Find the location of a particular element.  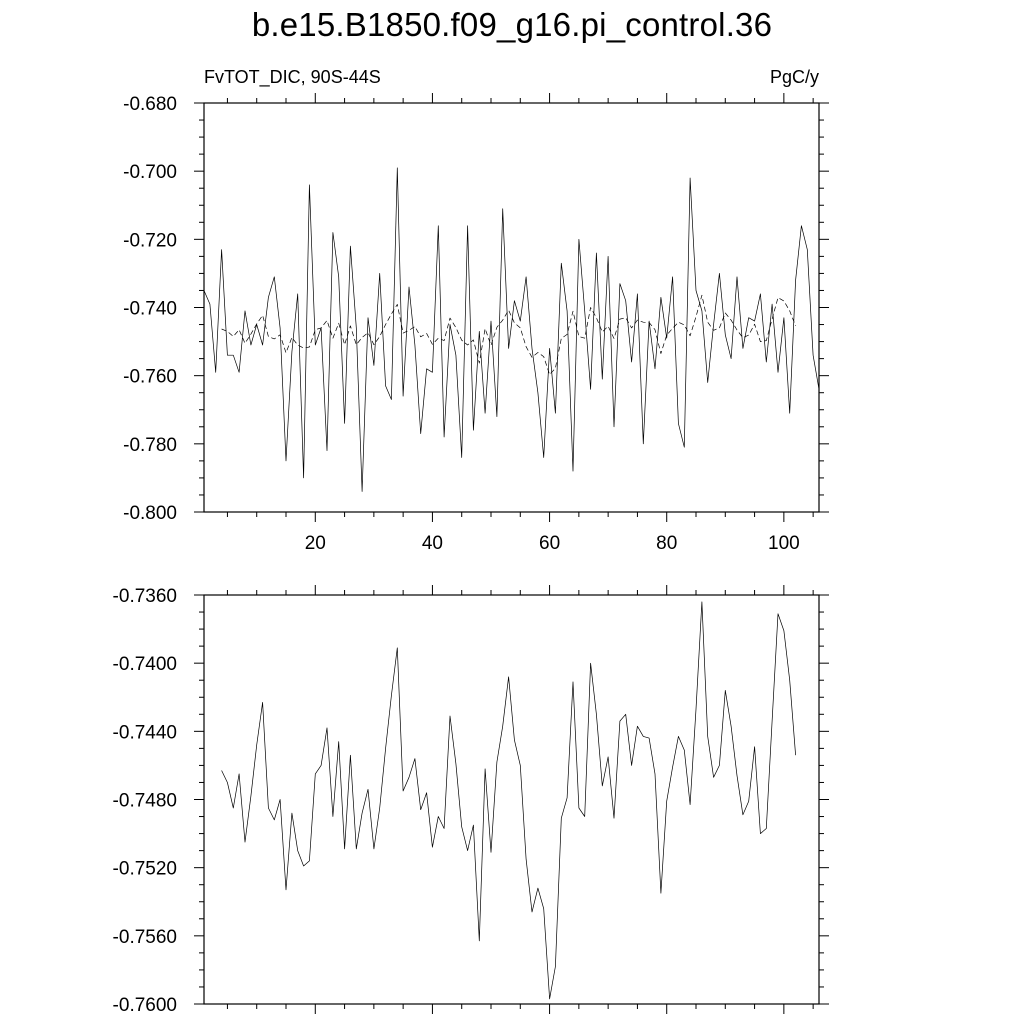

y-tick-label: -0.7480 is located at coordinates (145, 801).